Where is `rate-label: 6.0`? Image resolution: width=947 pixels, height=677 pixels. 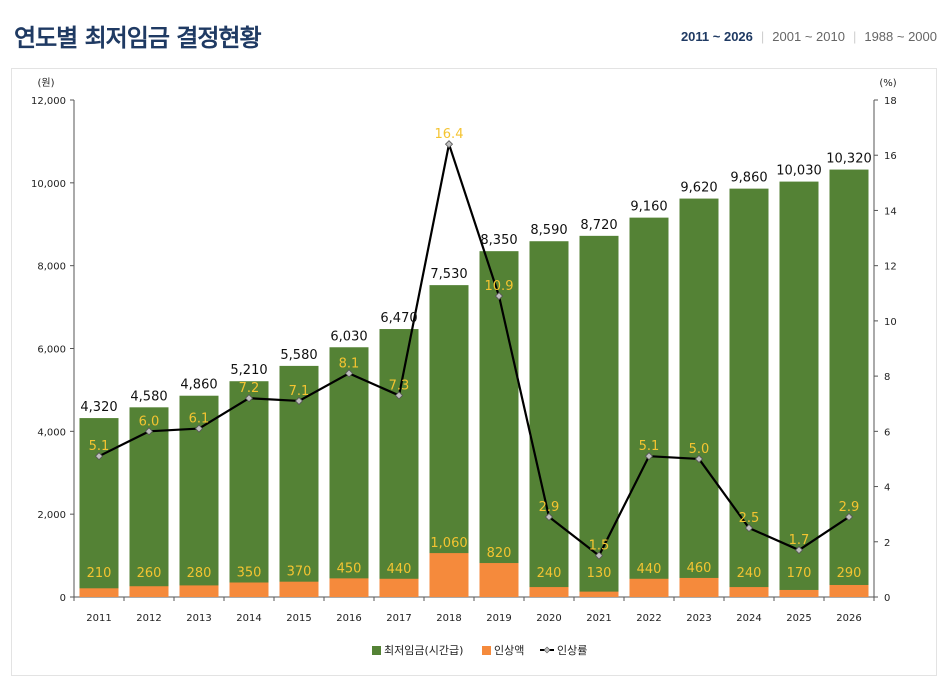
rate-label: 6.0 is located at coordinates (149, 421).